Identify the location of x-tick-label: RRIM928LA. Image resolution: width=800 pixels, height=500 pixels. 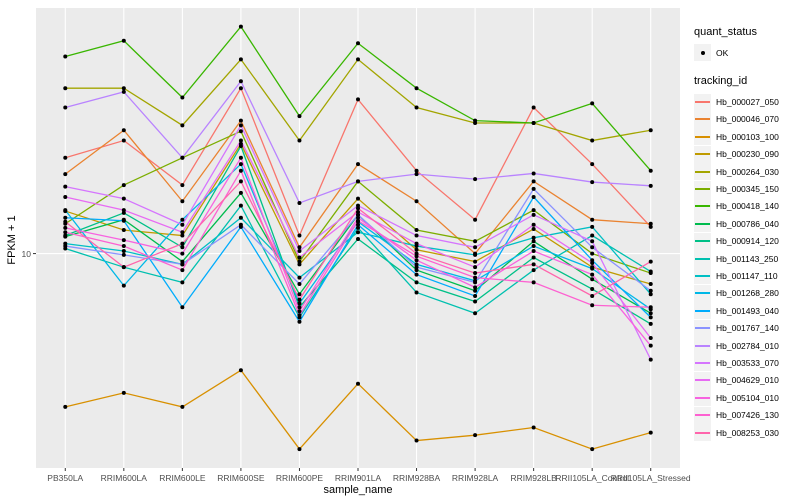
(475, 478).